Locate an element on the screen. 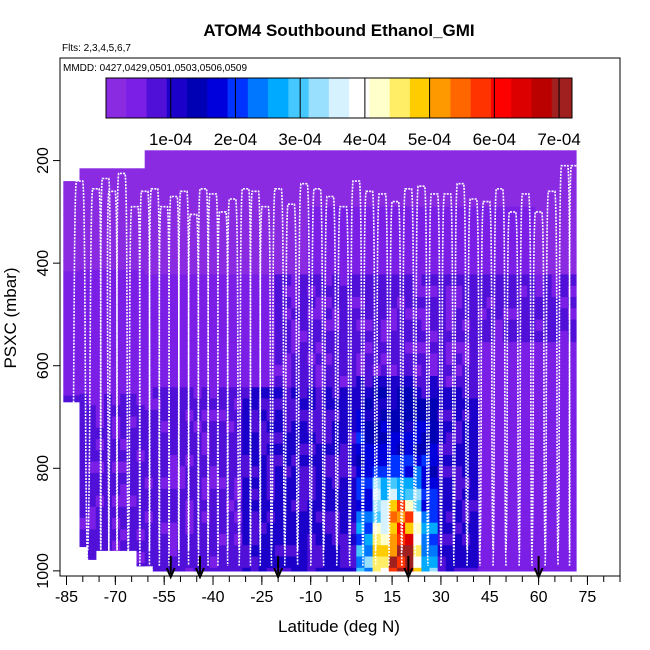 Image resolution: width=650 pixels, height=650 pixels. x-axis: -85 -70 -55 -40 -25 -10 5 15 30 45 60 75 is located at coordinates (338, 591).